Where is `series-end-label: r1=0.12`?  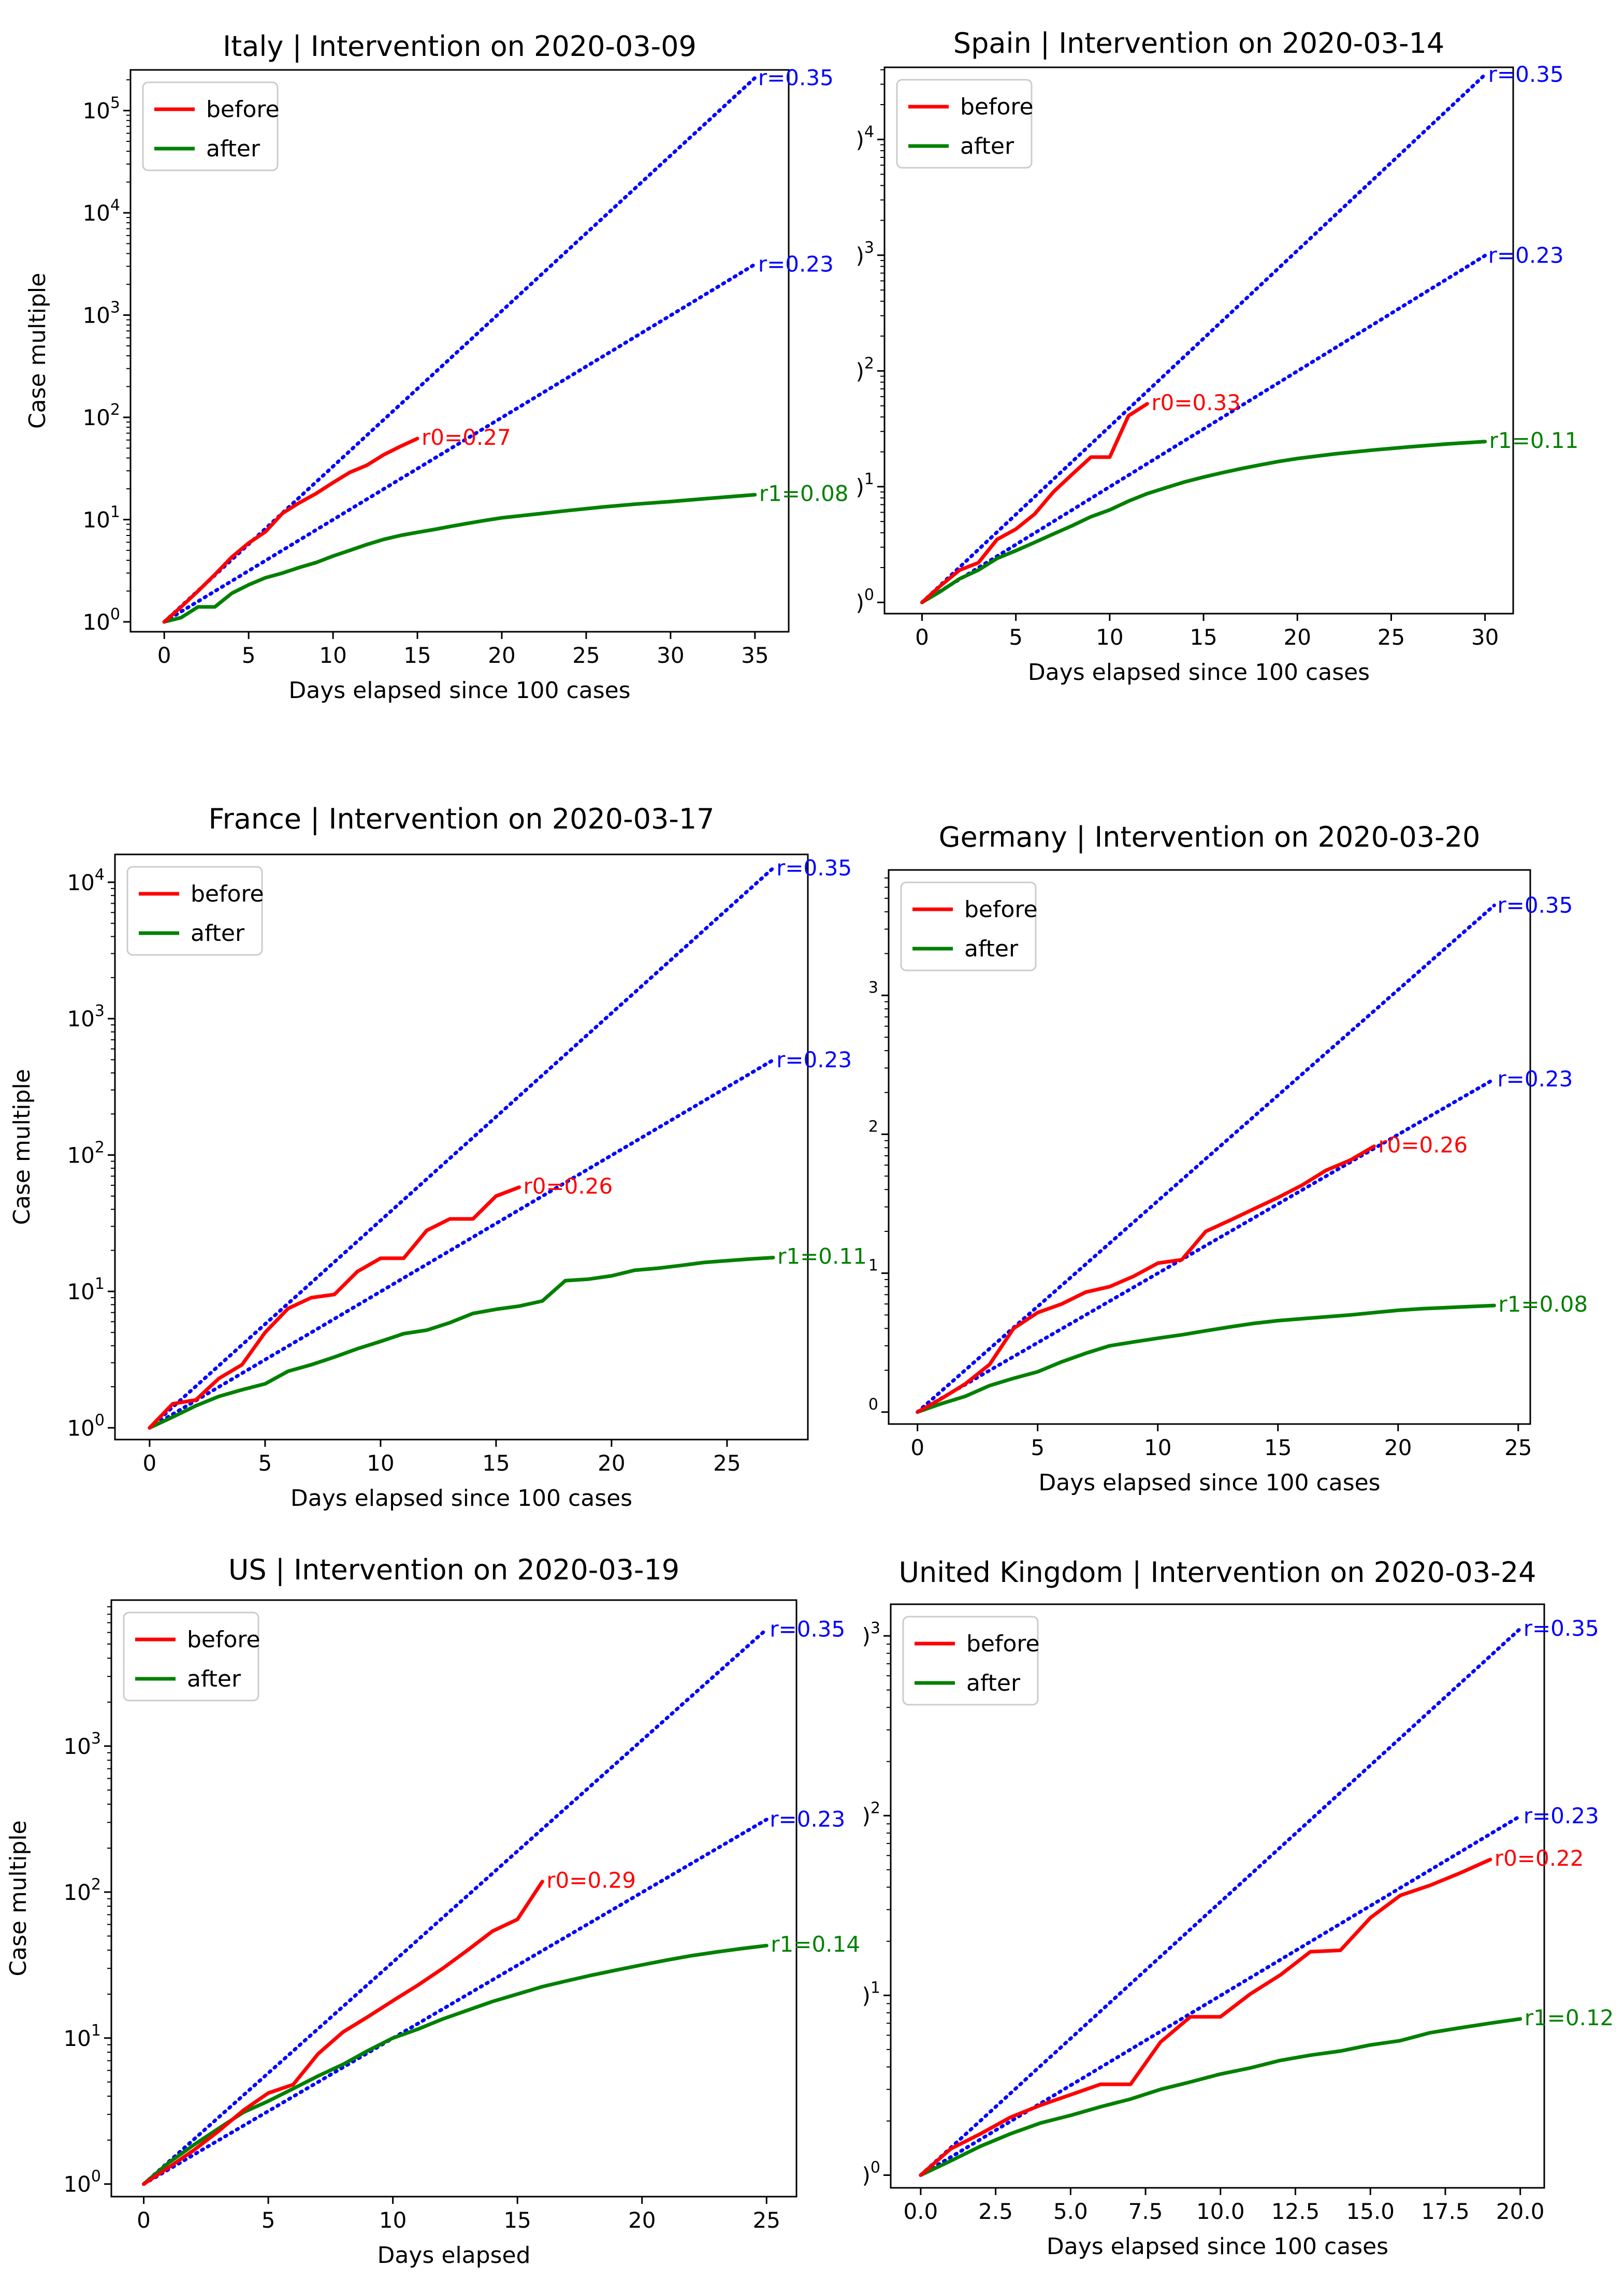 series-end-label: r1=0.12 is located at coordinates (1570, 2017).